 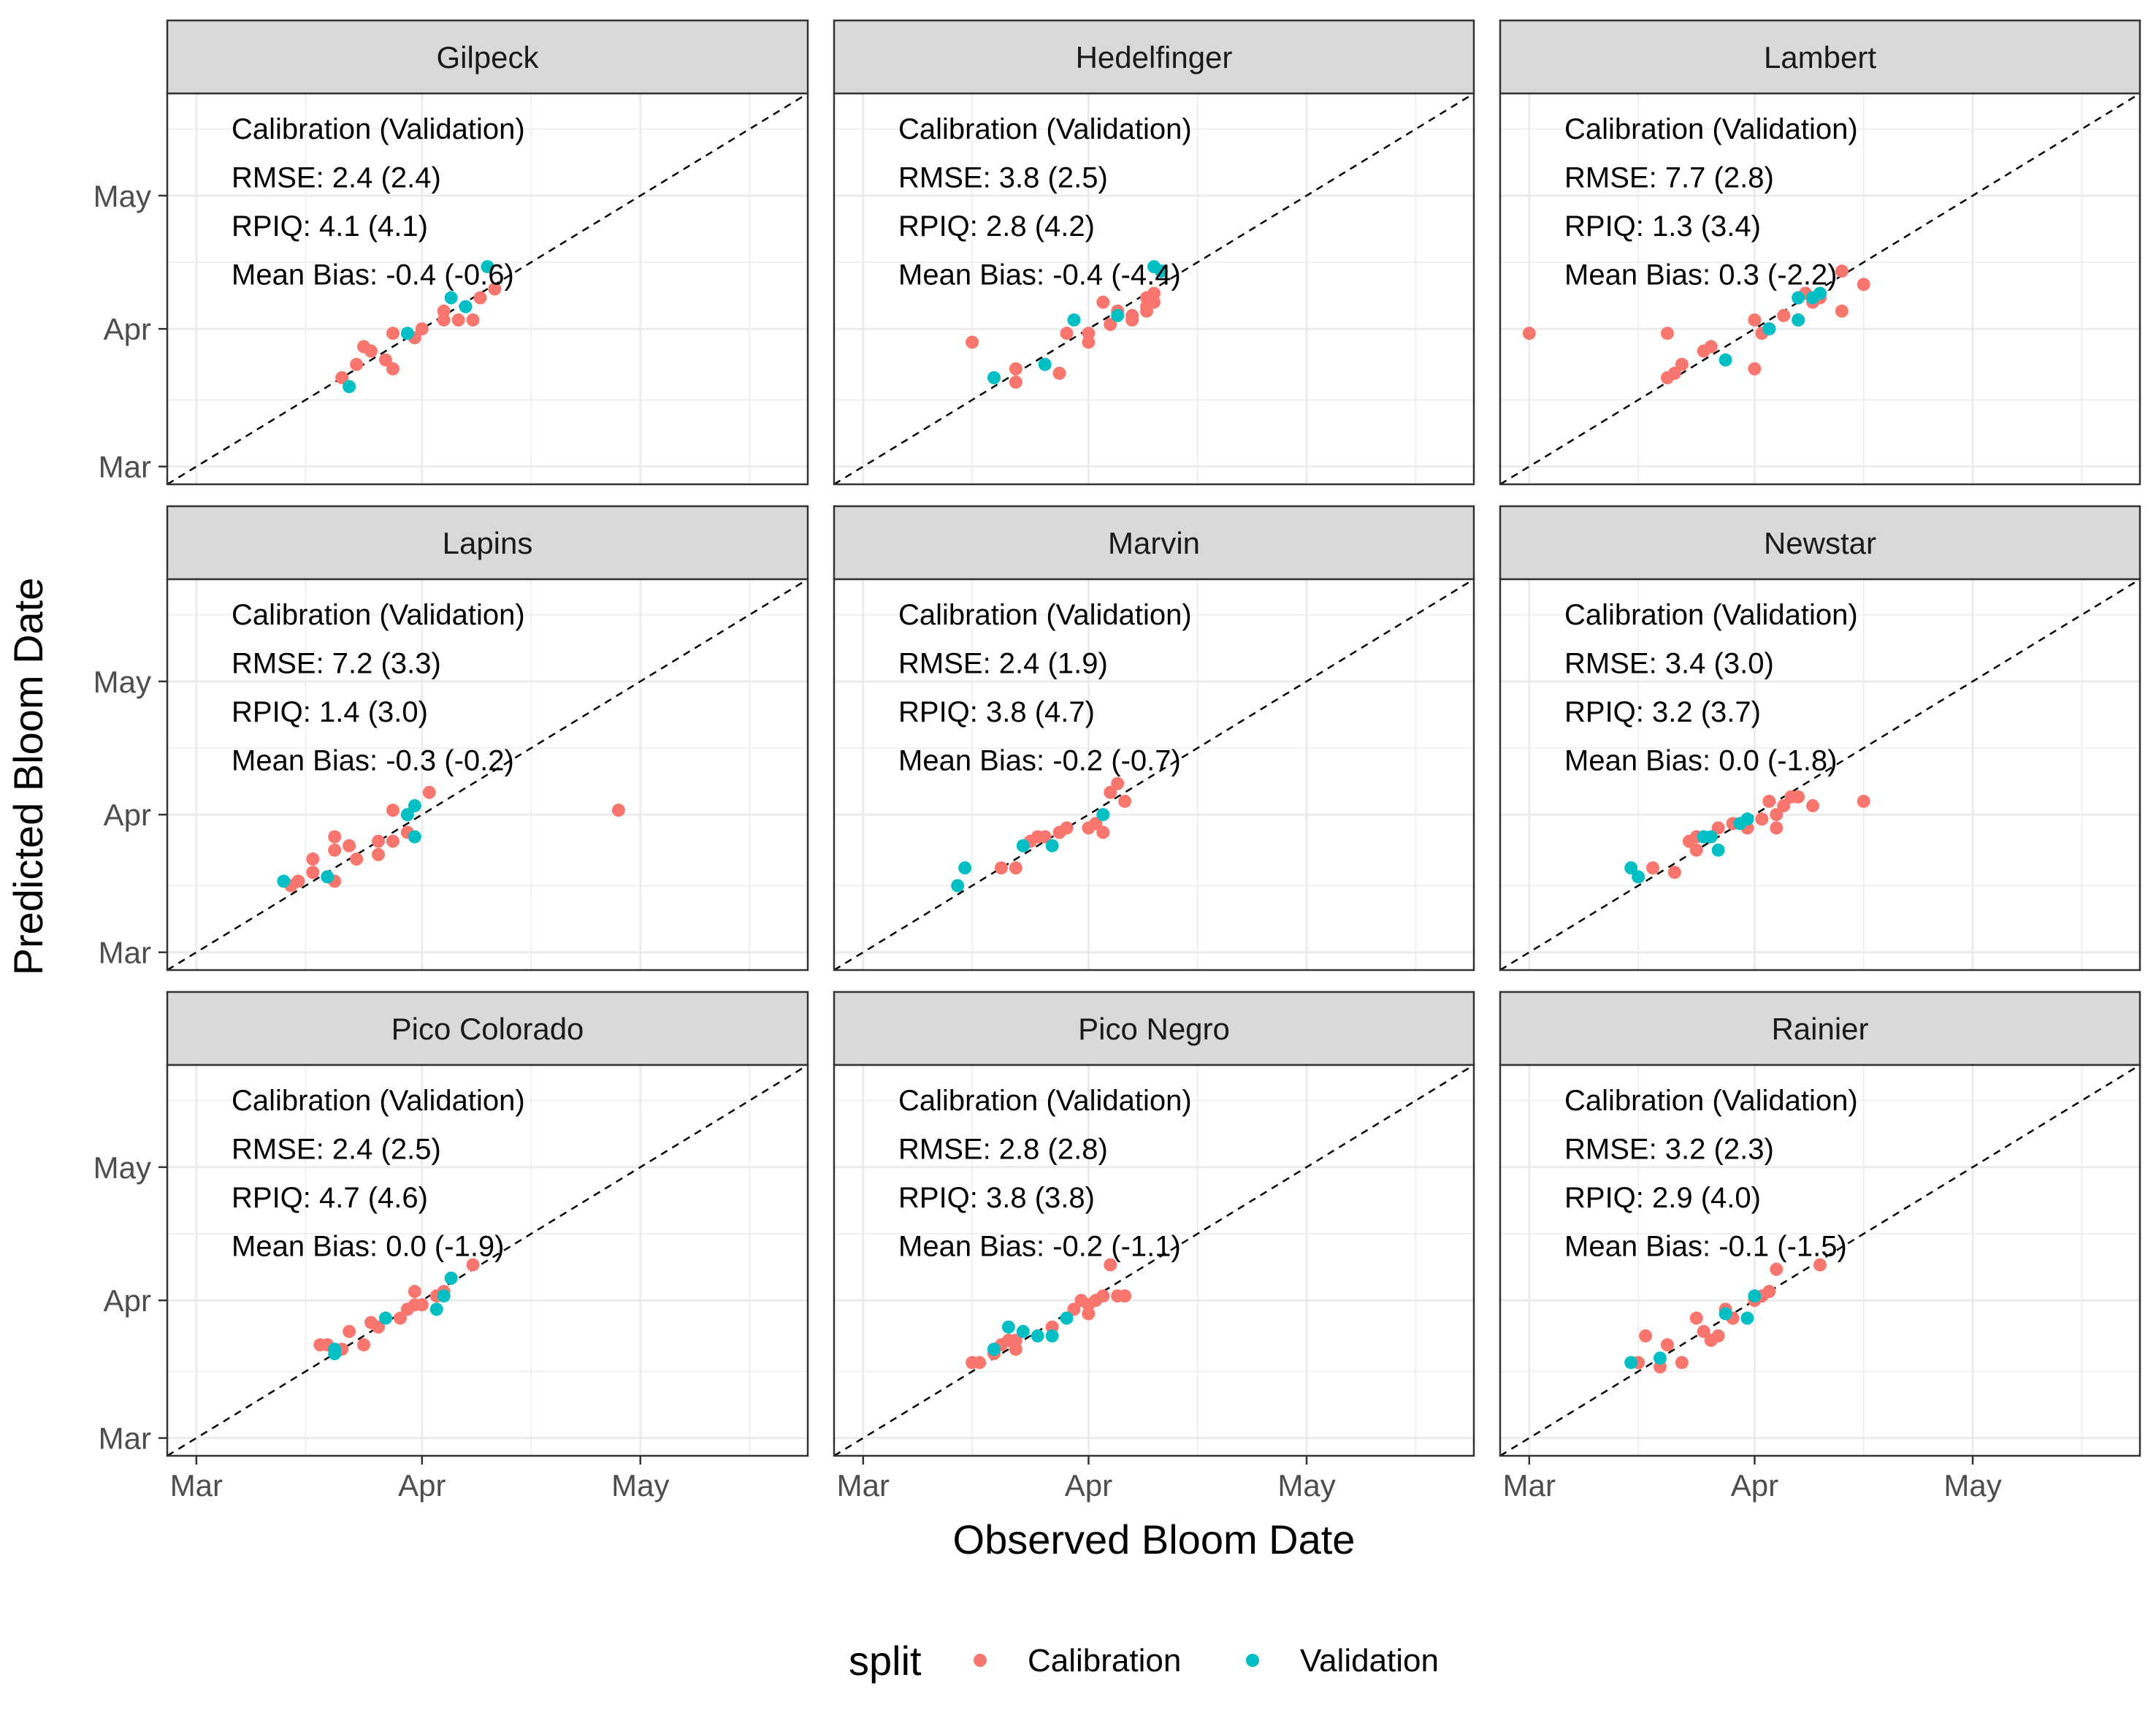 What do you see at coordinates (1701, 761) in the screenshot?
I see `annotation-line: Mean Bias: 0.0 (-1.8)` at bounding box center [1701, 761].